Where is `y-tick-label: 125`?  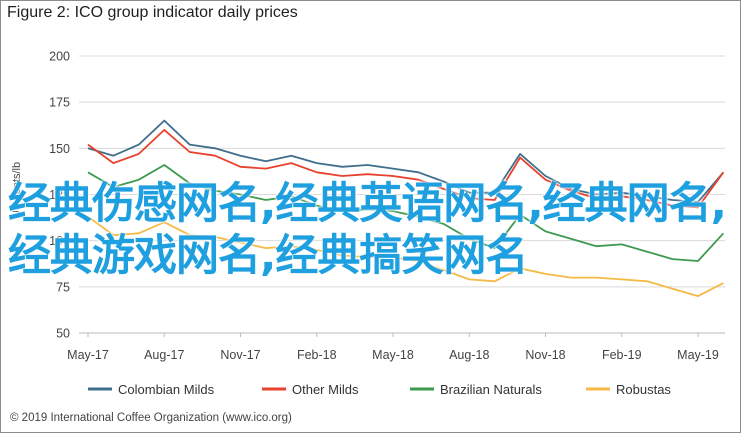 y-tick-label: 125 is located at coordinates (59, 195).